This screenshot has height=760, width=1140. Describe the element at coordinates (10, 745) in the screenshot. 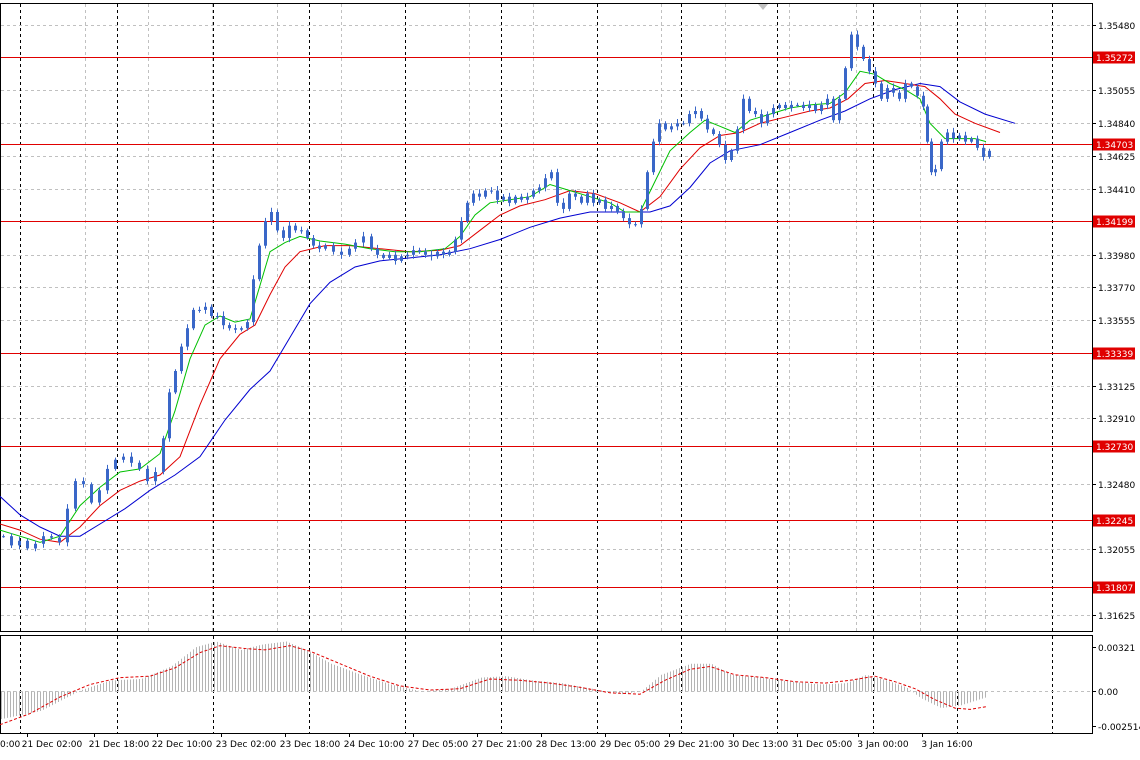

I see `time-label-partial: 0:00` at that location.